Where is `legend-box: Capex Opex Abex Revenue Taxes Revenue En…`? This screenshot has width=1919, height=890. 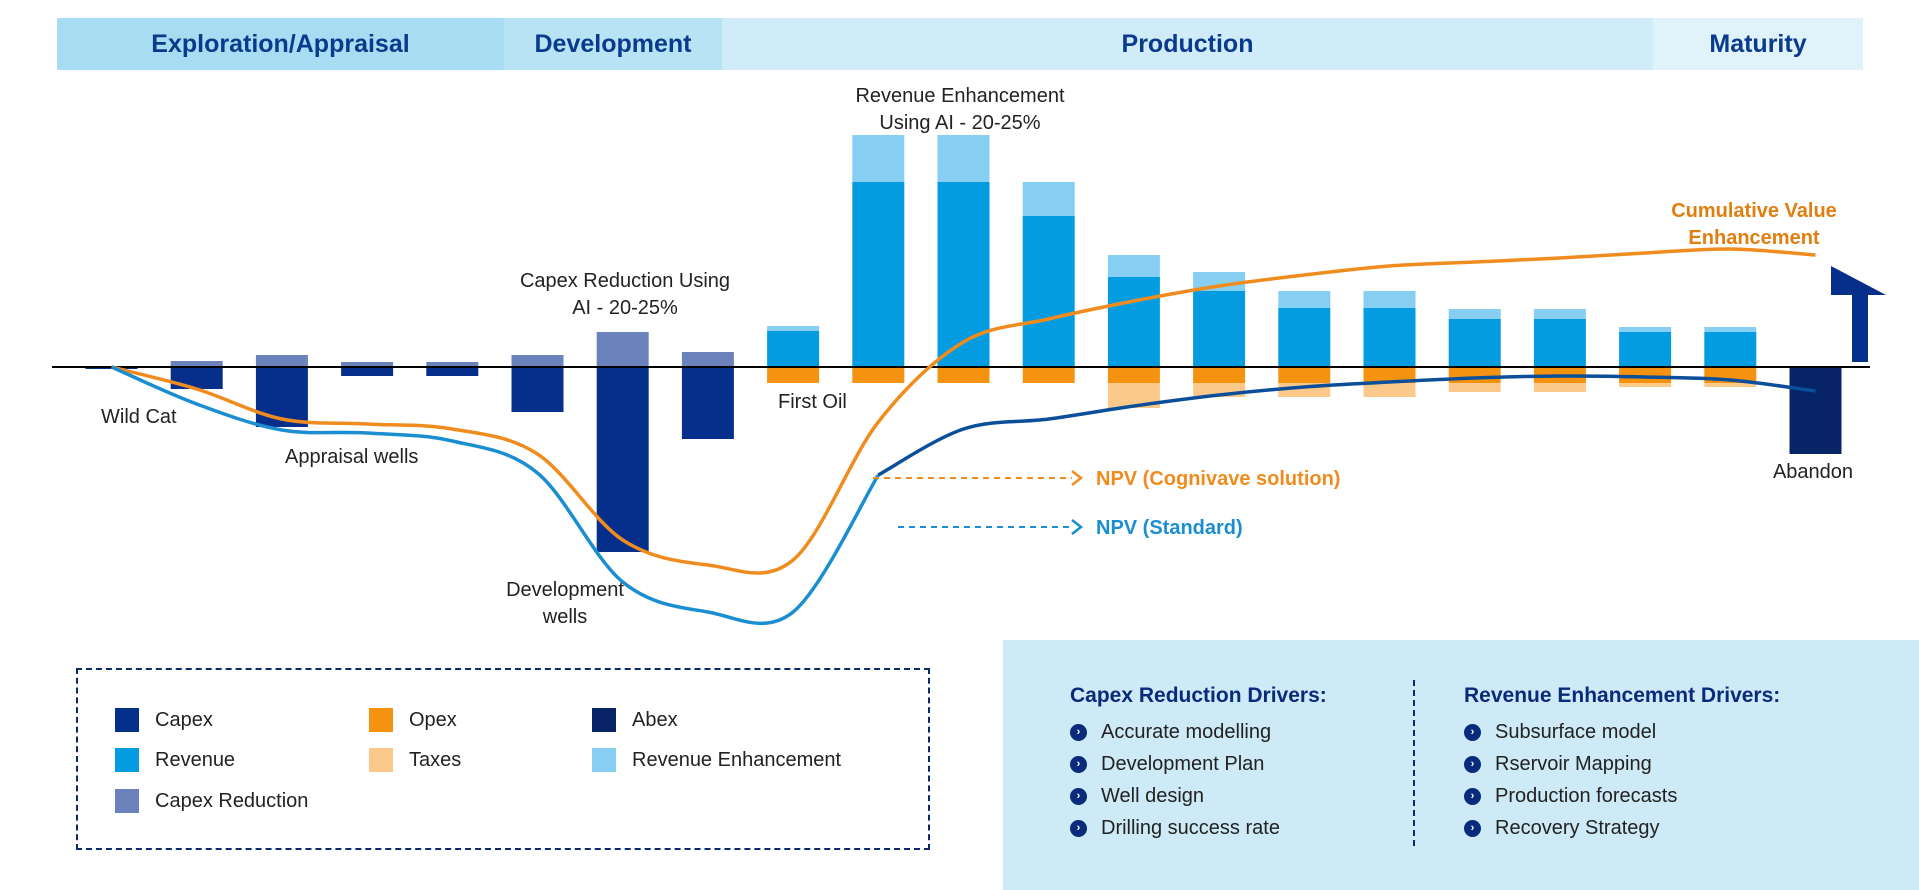
legend-box: Capex Opex Abex Revenue Taxes Revenue En… is located at coordinates (503, 759).